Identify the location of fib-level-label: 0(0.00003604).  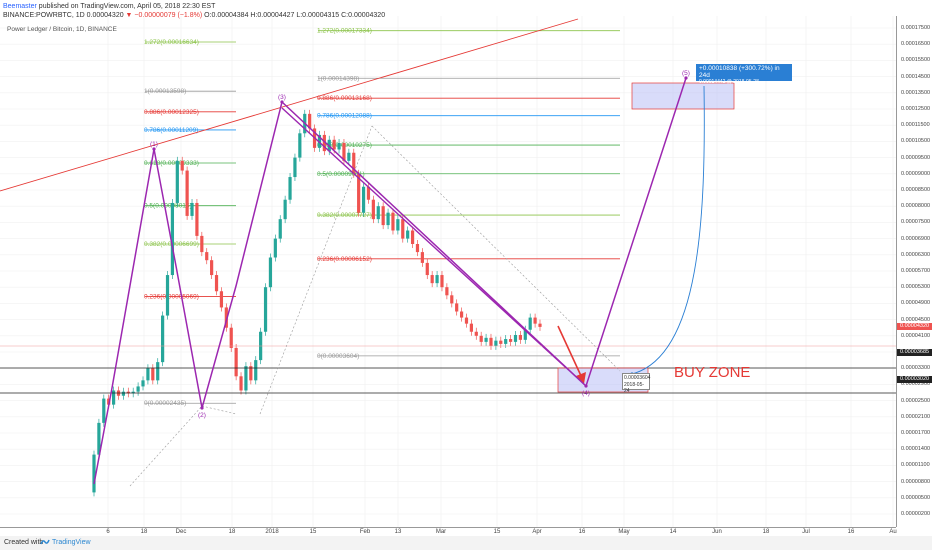
(338, 356).